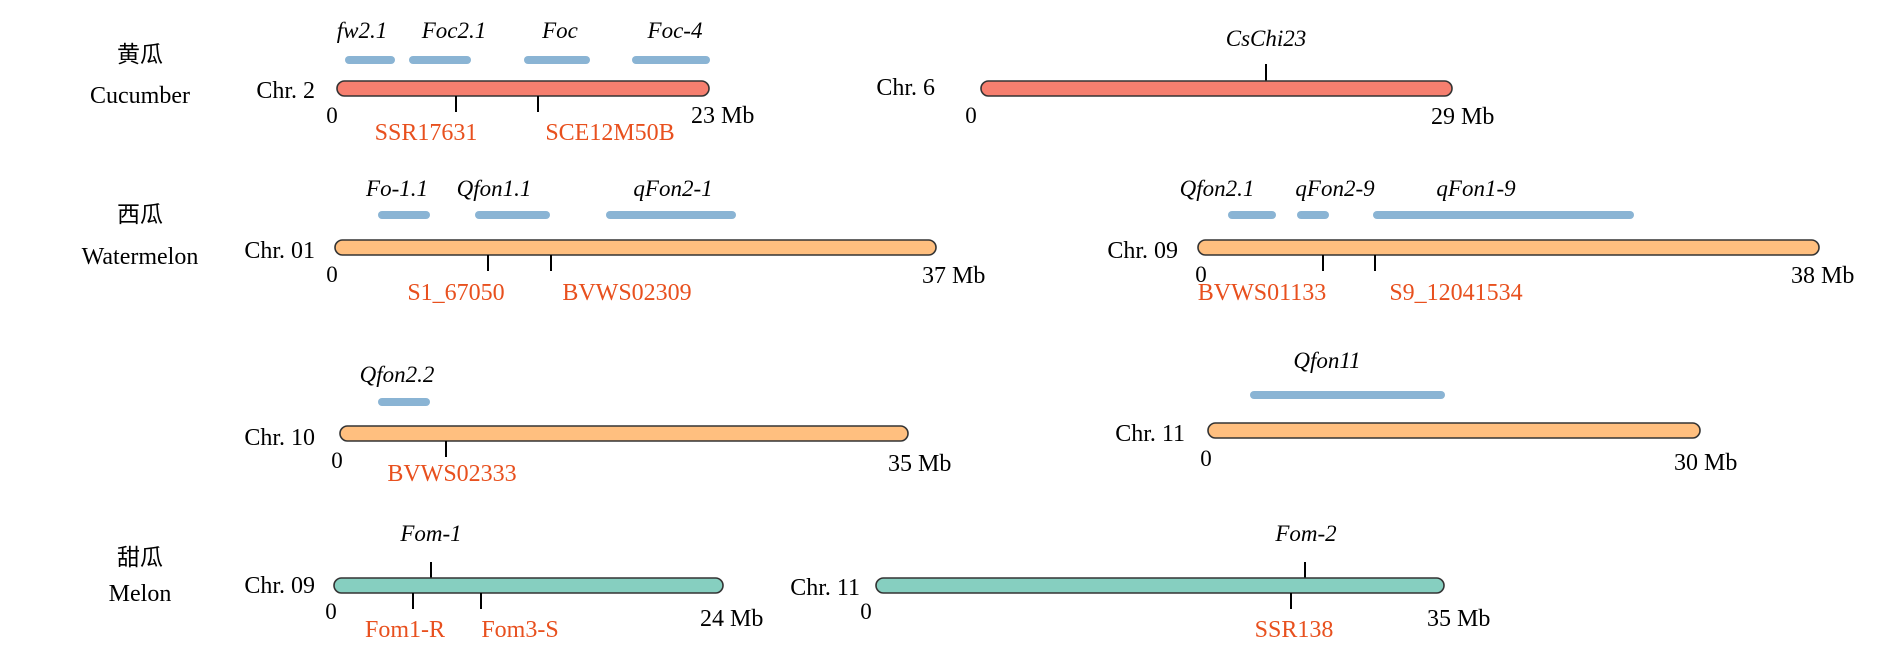 This screenshot has width=1890, height=650. What do you see at coordinates (672, 188) in the screenshot?
I see `qtl-label: qFon2-1` at bounding box center [672, 188].